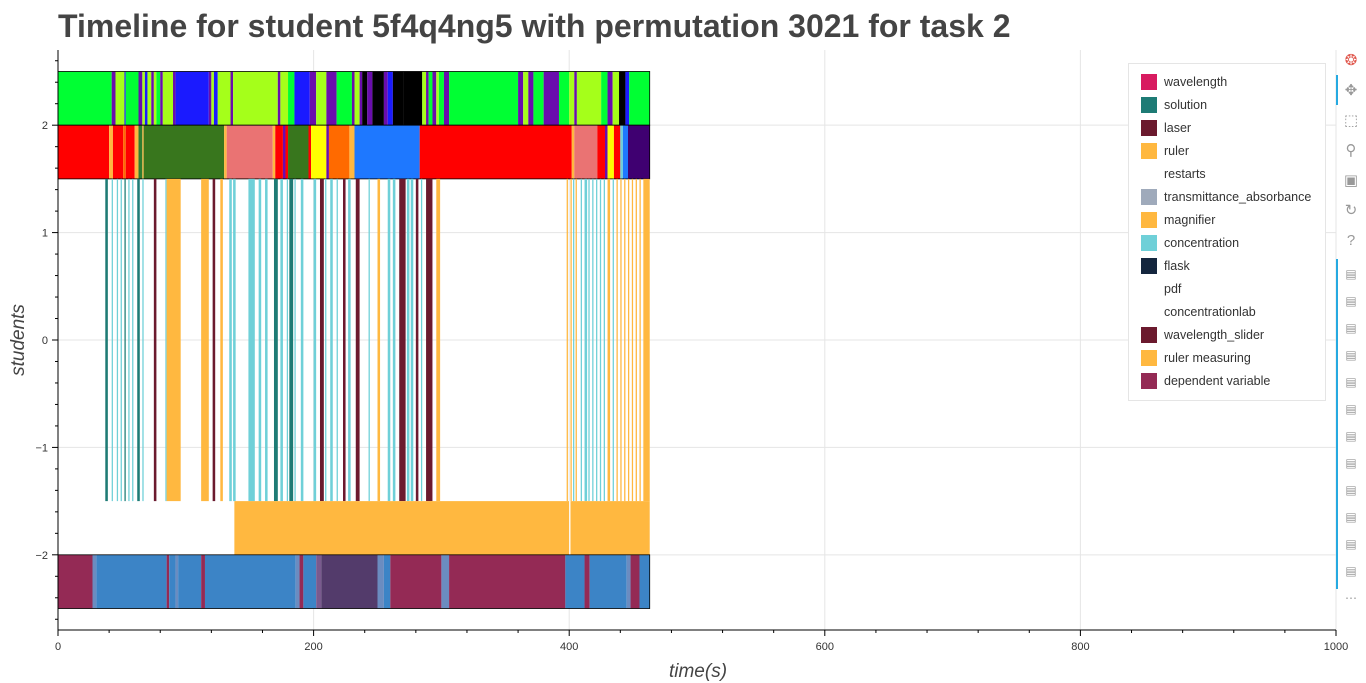 The height and width of the screenshot is (683, 1366). I want to click on legend-item: dependent variable, so click(1205, 381).